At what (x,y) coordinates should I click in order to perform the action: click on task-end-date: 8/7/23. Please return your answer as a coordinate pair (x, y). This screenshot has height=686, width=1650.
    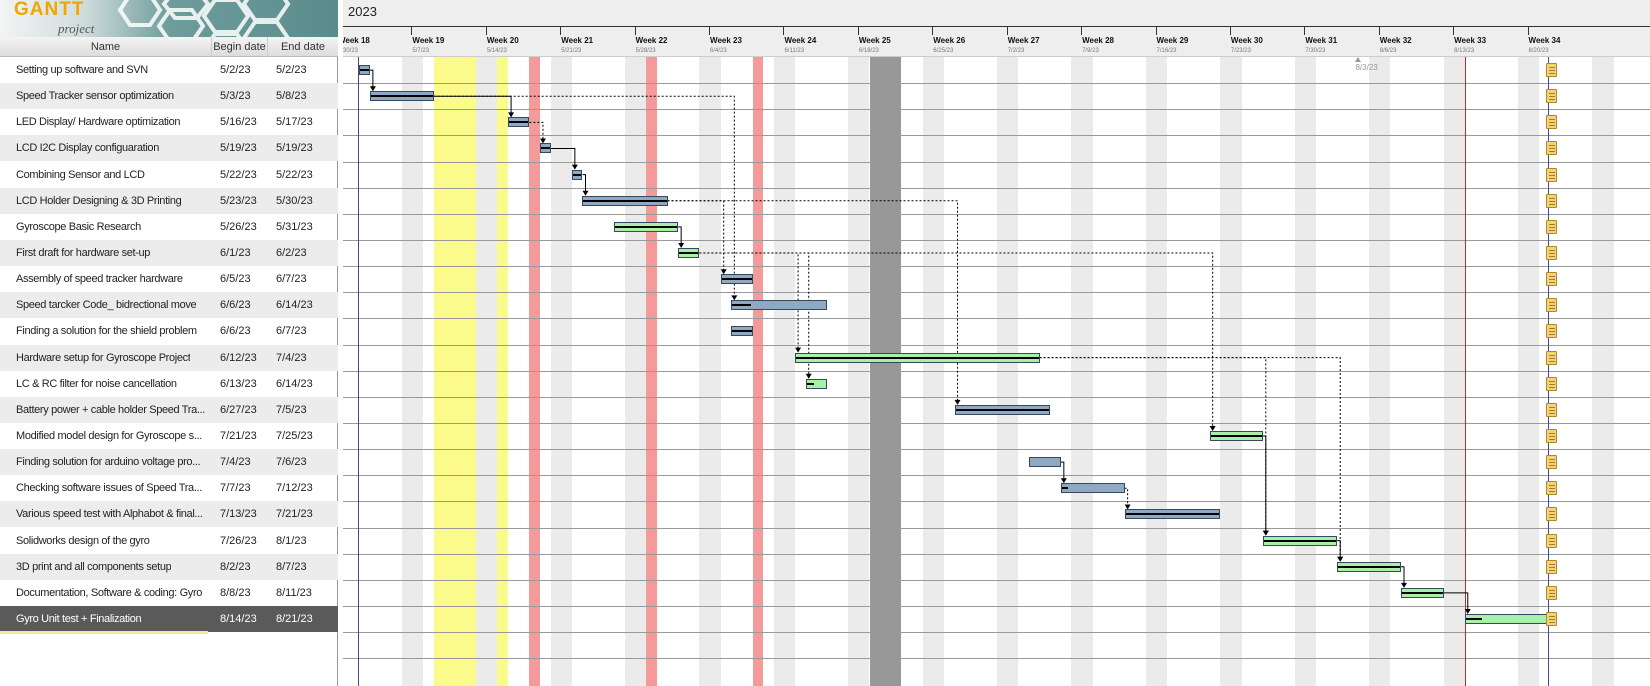
    Looking at the image, I should click on (291, 566).